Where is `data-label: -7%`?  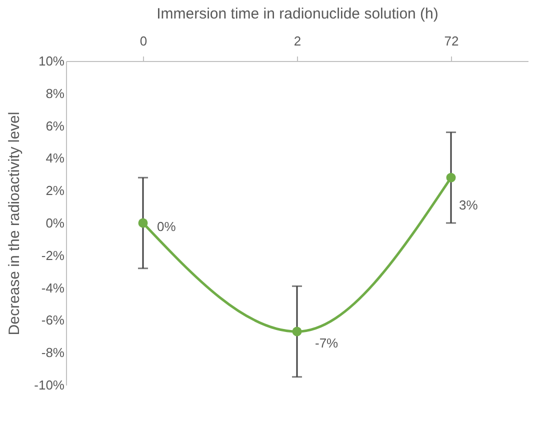
data-label: -7% is located at coordinates (327, 343).